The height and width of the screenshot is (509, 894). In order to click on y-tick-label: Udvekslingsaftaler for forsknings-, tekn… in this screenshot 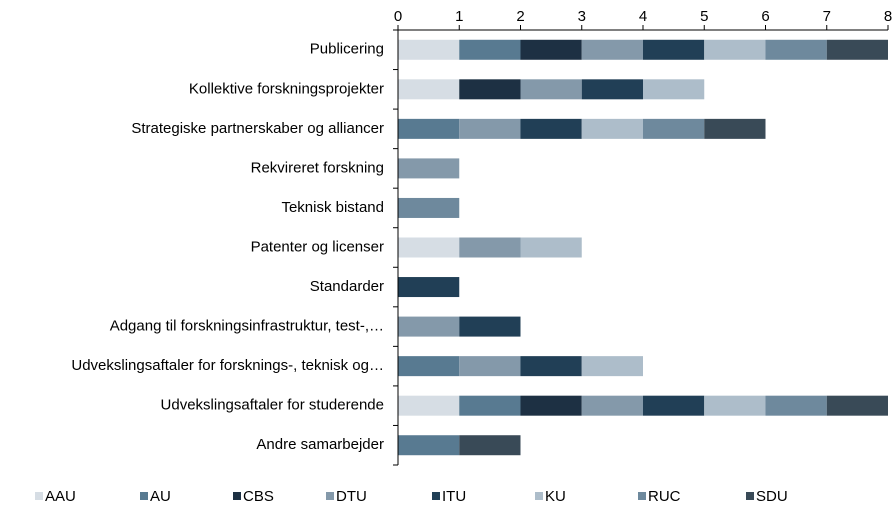, I will do `click(227, 365)`.